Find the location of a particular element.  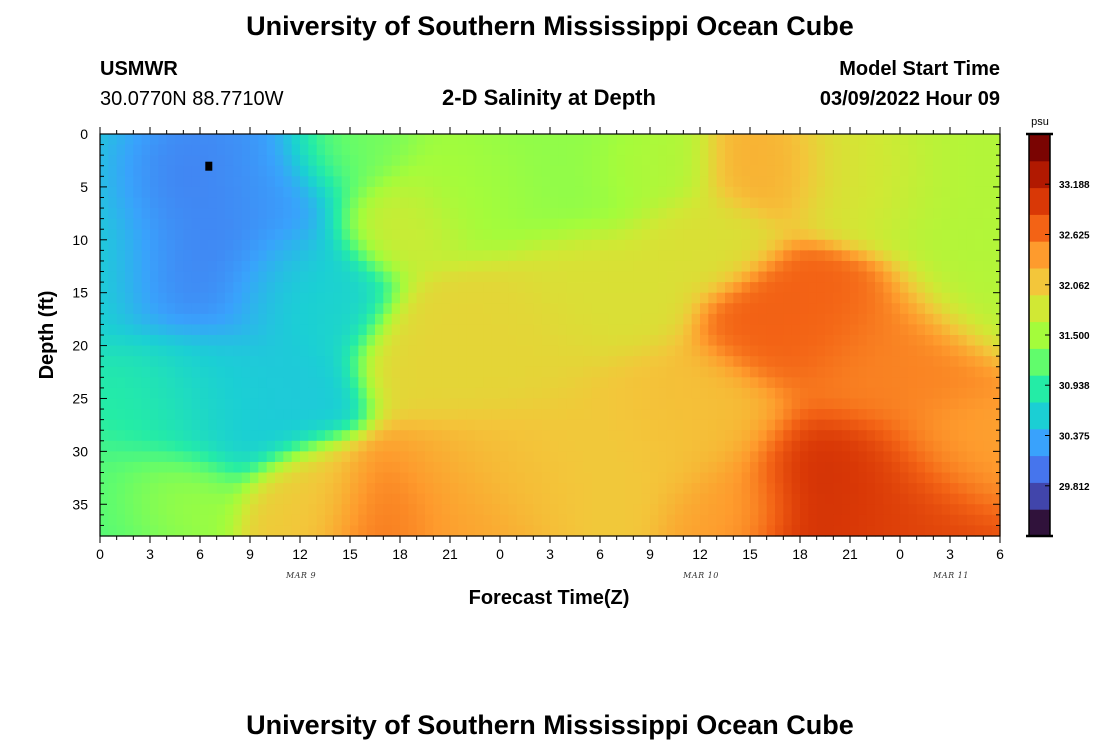

x-tick-label: 9 is located at coordinates (650, 554).